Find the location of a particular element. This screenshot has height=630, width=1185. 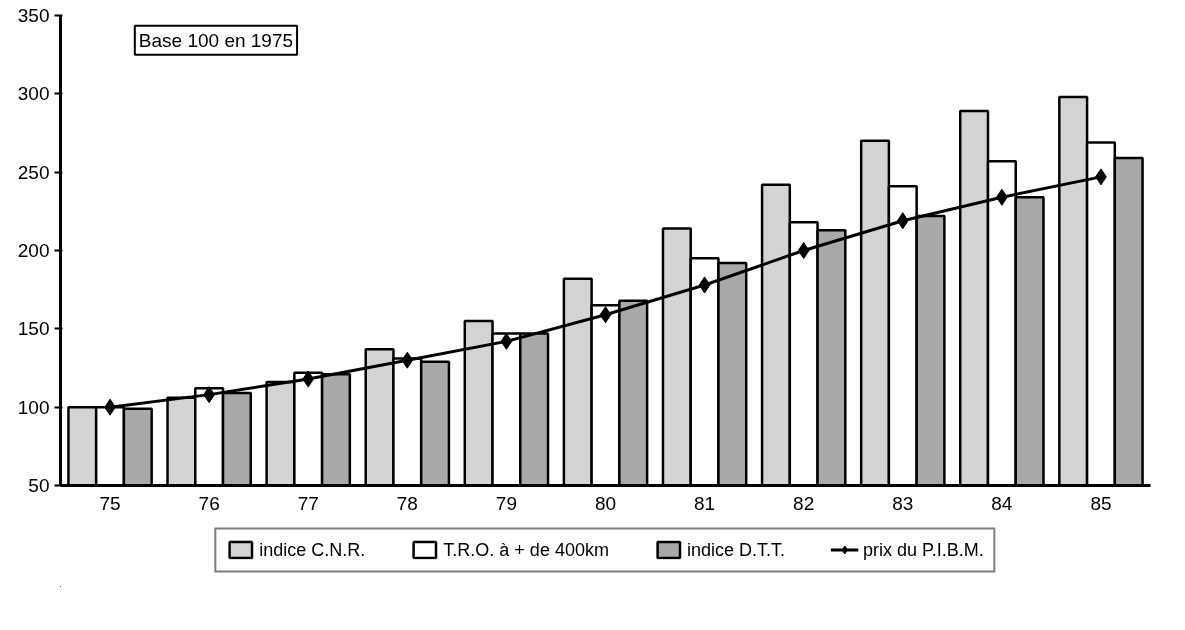

x-tick-label: 76 is located at coordinates (209, 503).